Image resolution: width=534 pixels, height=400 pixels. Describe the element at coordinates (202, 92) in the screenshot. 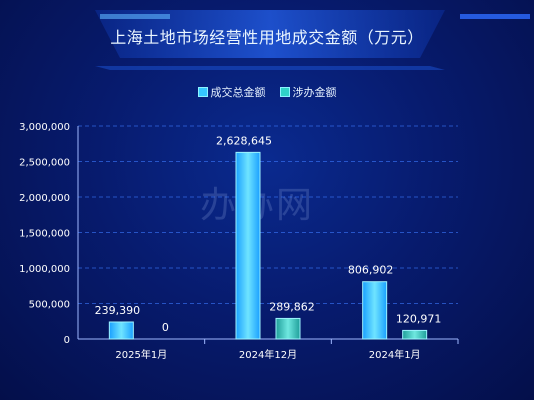

I see `legend-swatch-series1` at that location.